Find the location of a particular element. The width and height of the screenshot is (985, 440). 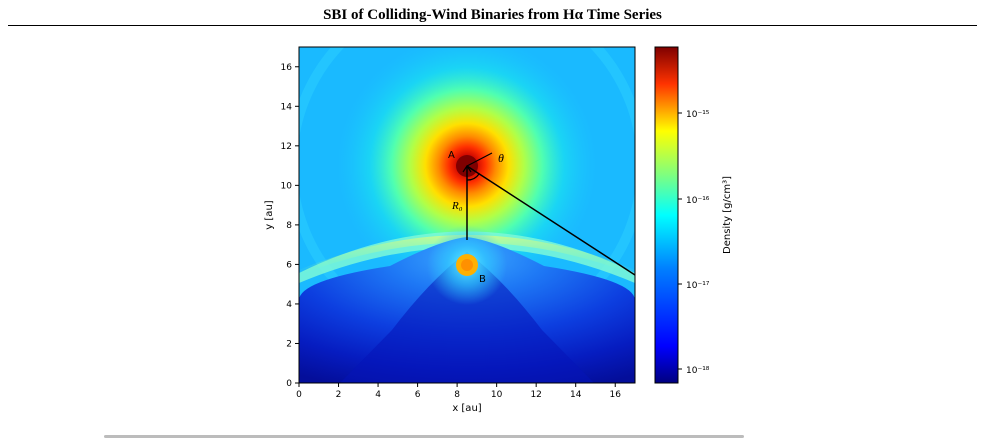

y-tick-label: 10 is located at coordinates (287, 186).